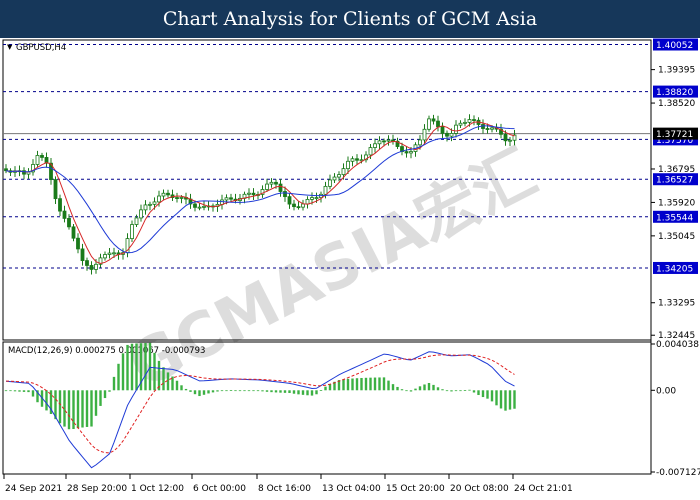 This screenshot has height=500, width=700. What do you see at coordinates (41, 48) in the screenshot?
I see `symbol-label: GBPUSD,H4` at bounding box center [41, 48].